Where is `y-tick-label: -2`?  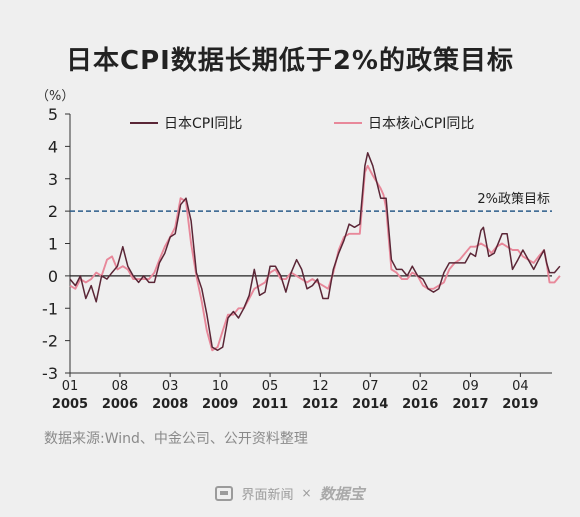 y-tick-label: -2 is located at coordinates (50, 341).